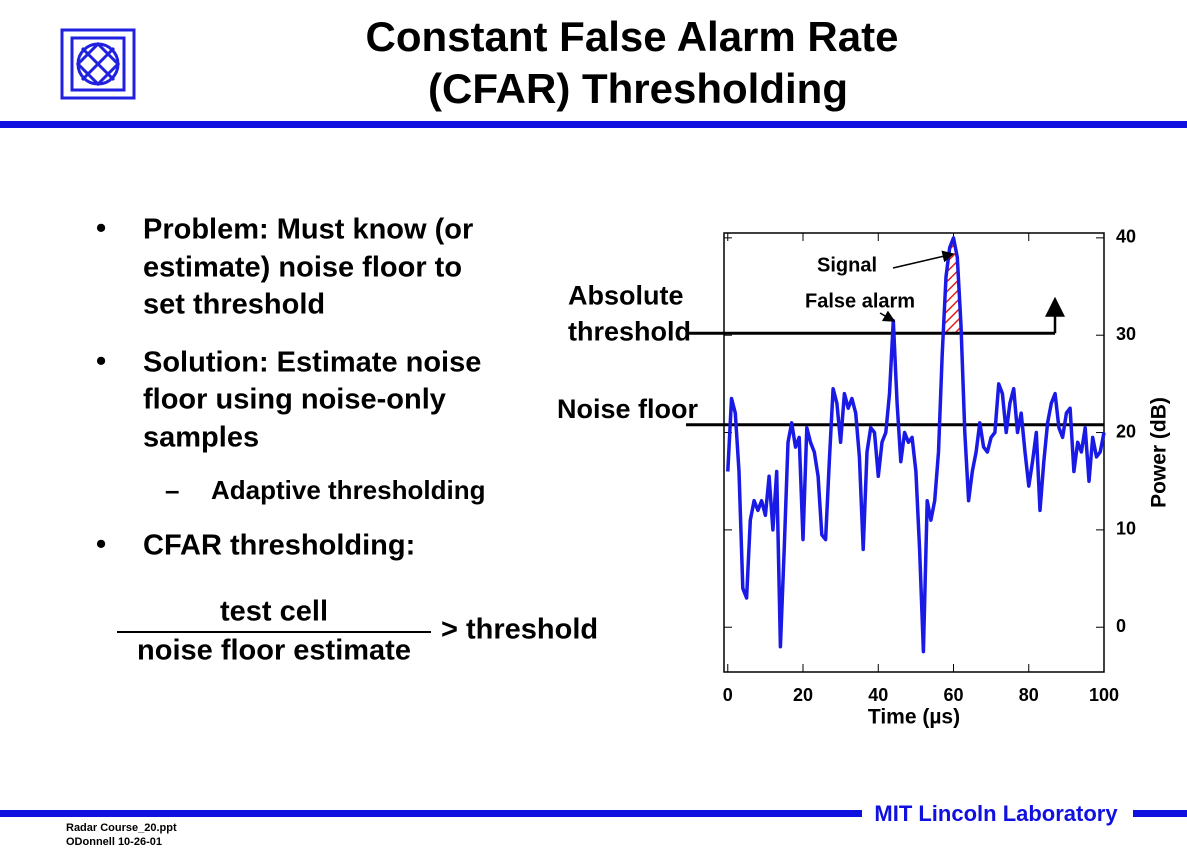  I want to click on bullet: set threshold, so click(234, 305).